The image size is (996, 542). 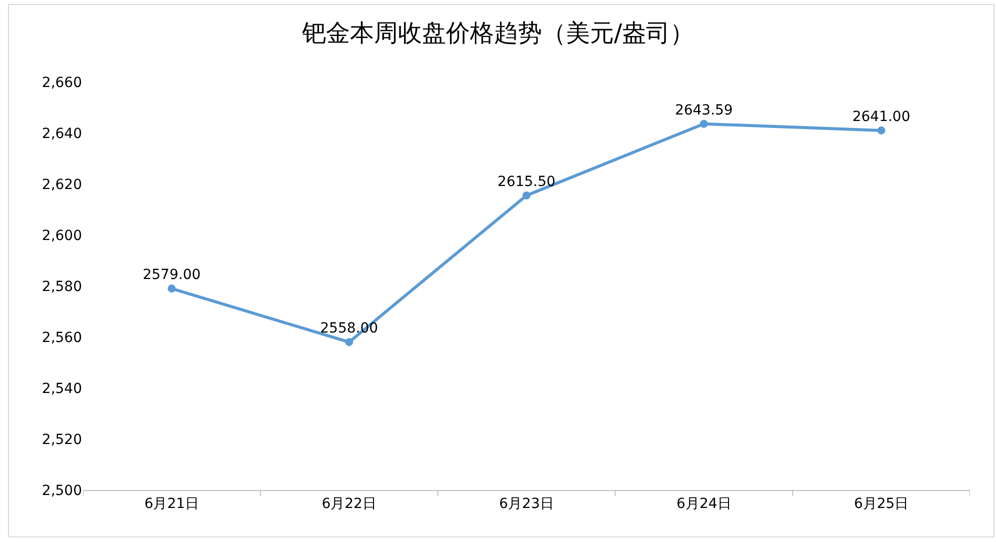 I want to click on y-tick-label: 2,520, so click(x=62, y=440).